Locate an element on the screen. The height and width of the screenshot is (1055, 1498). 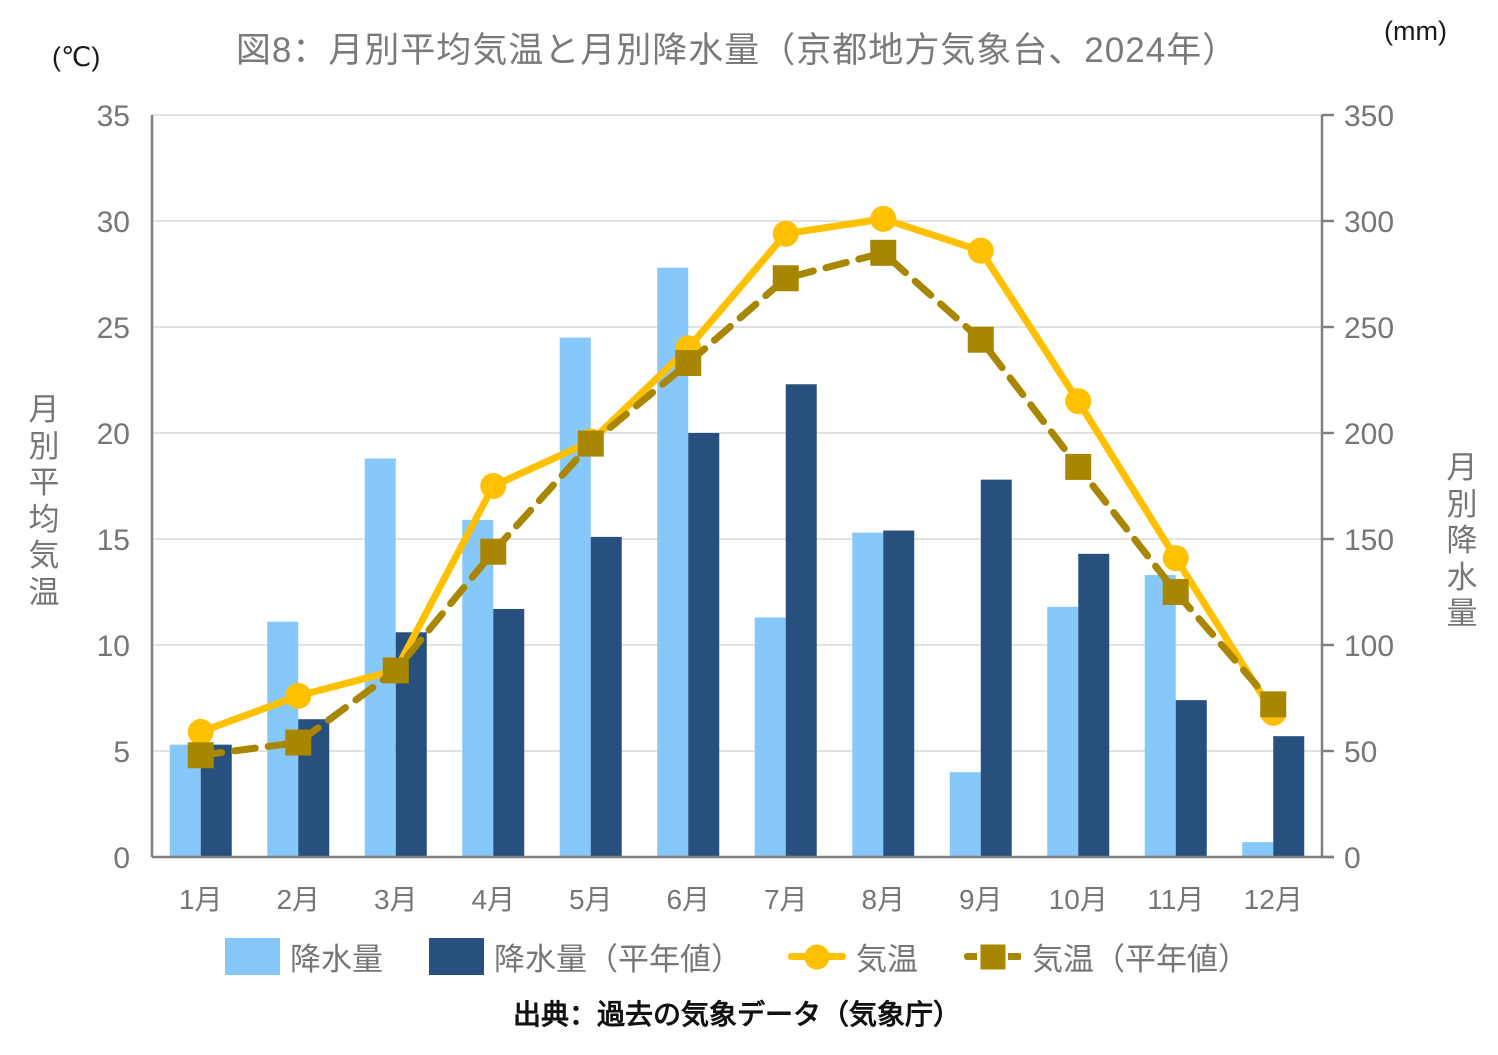
svg-text: 15 is located at coordinates (113, 540).